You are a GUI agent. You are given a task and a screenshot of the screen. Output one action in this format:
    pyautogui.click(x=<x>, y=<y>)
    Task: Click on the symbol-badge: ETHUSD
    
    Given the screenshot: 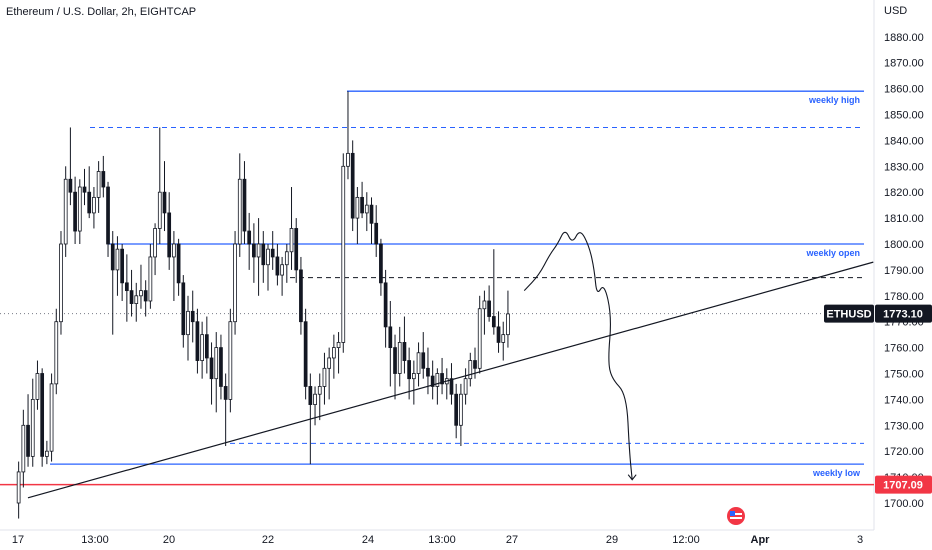 What is the action you would take?
    pyautogui.click(x=849, y=313)
    